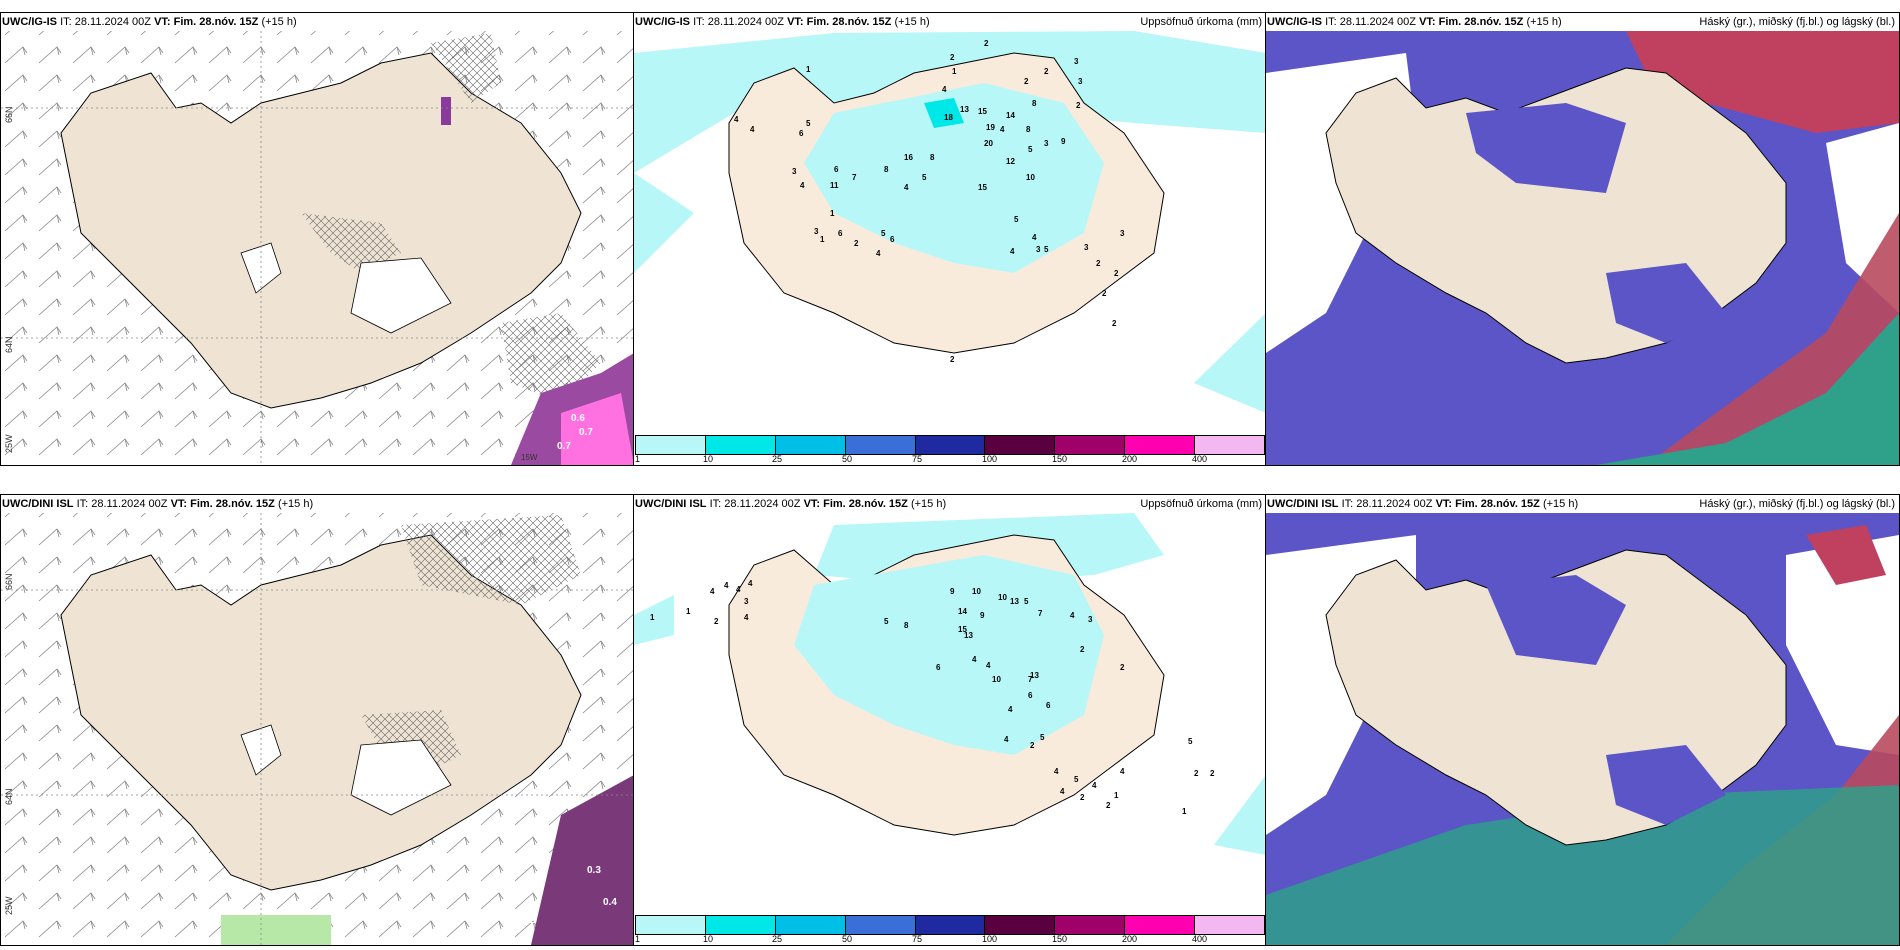  What do you see at coordinates (948, 117) in the screenshot?
I see `precip-value: 18` at bounding box center [948, 117].